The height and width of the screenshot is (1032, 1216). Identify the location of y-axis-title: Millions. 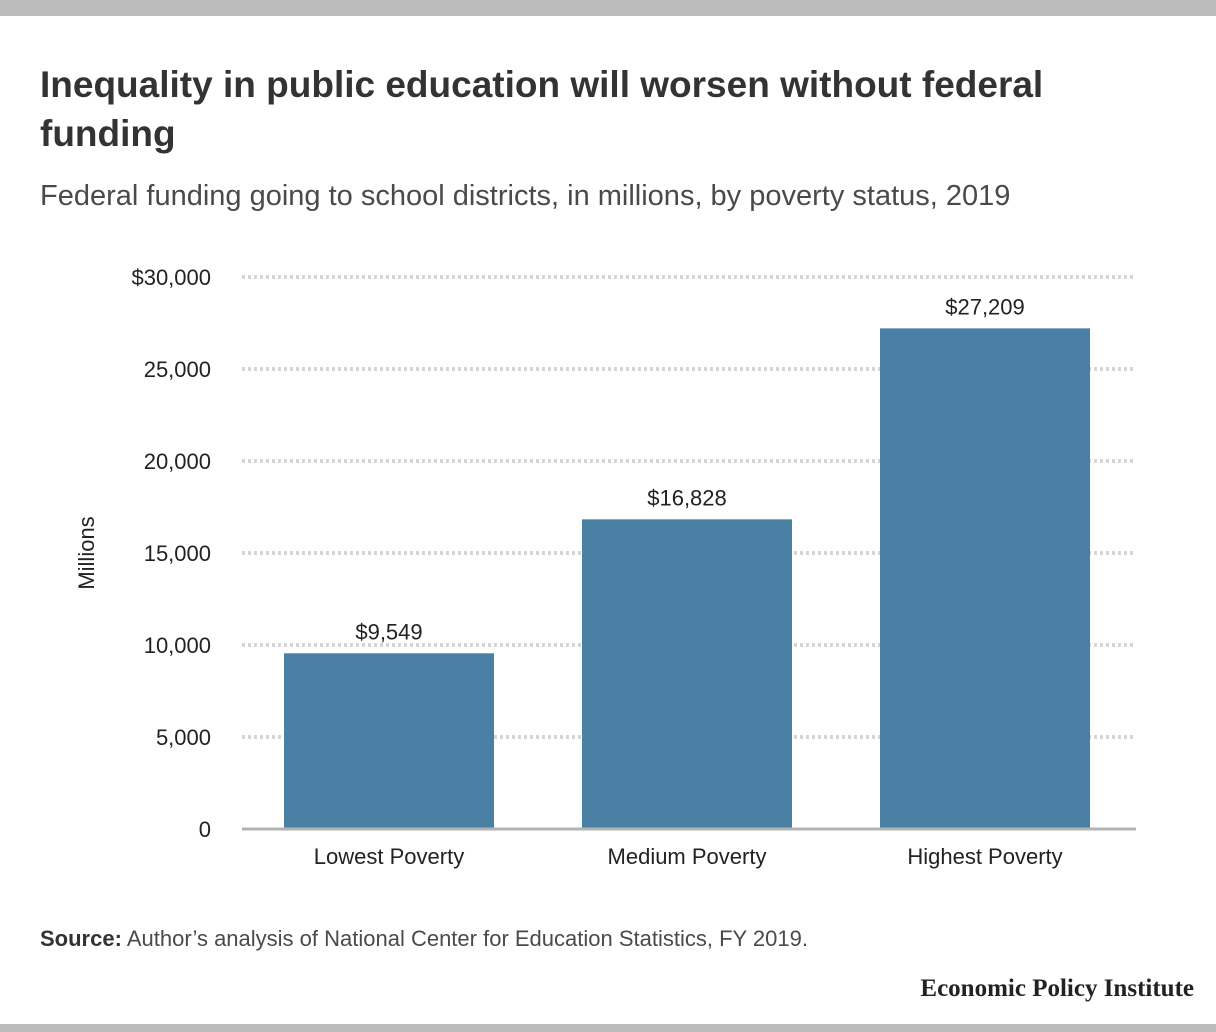
(86, 552).